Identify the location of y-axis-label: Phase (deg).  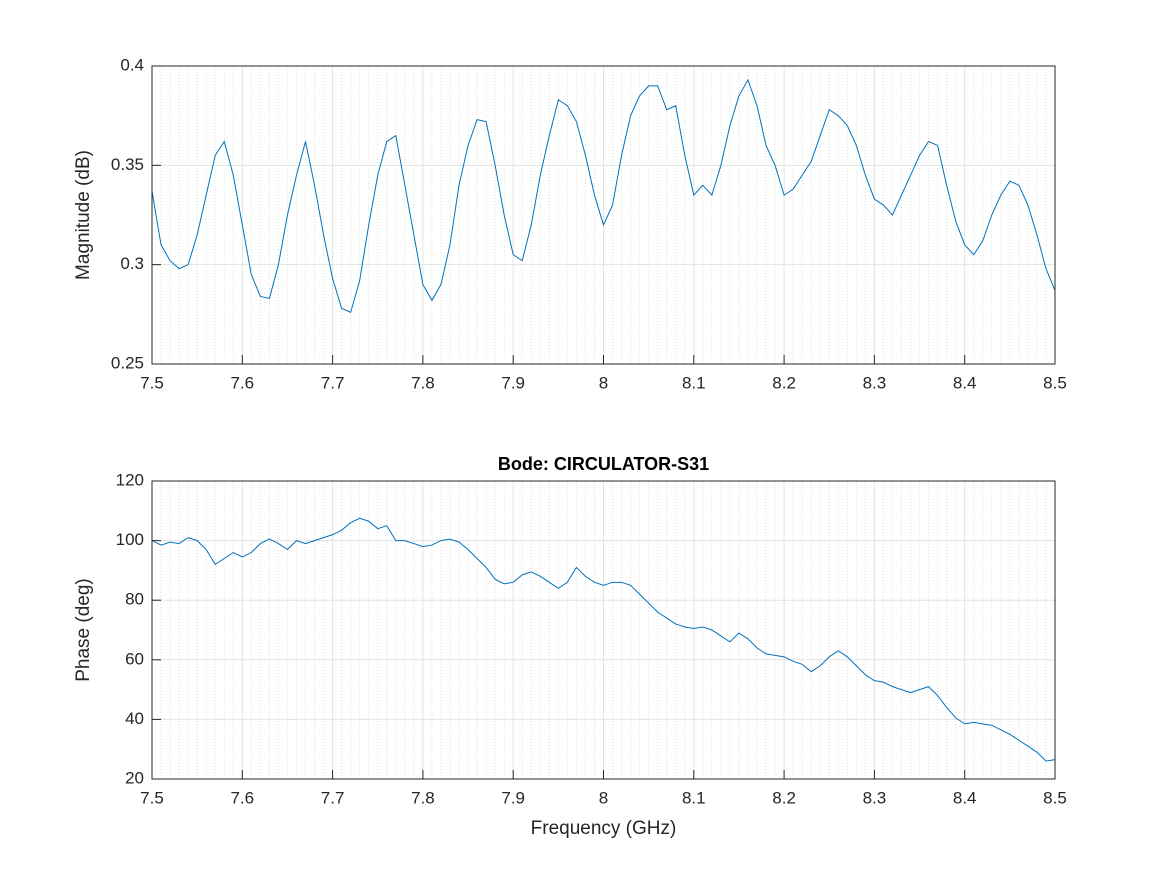
(83, 630).